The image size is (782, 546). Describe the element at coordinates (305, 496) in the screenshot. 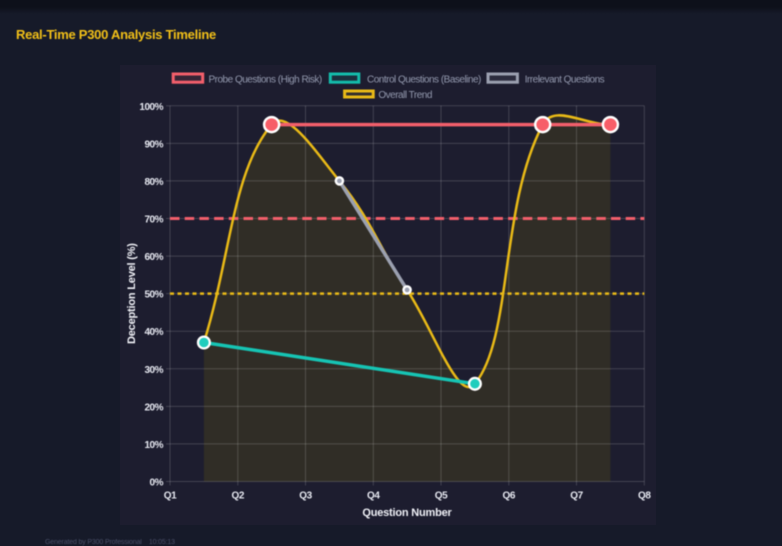

I see `svg-text: Q3` at that location.